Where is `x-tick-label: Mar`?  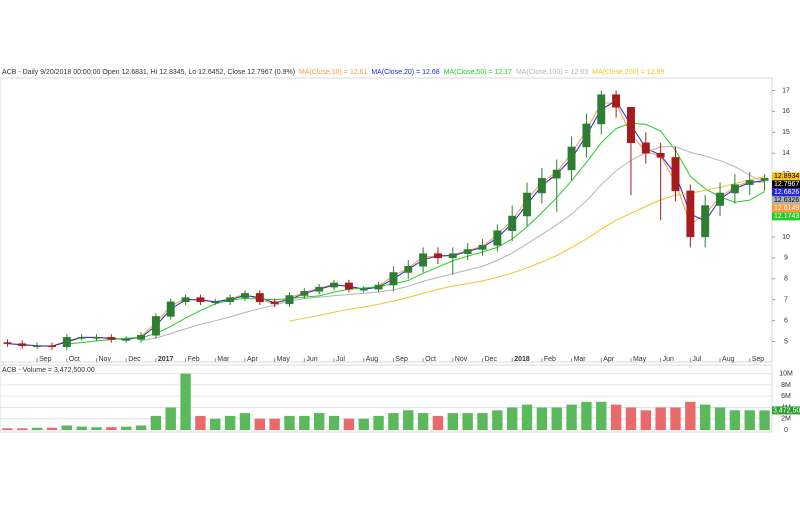 x-tick-label: Mar is located at coordinates (580, 359).